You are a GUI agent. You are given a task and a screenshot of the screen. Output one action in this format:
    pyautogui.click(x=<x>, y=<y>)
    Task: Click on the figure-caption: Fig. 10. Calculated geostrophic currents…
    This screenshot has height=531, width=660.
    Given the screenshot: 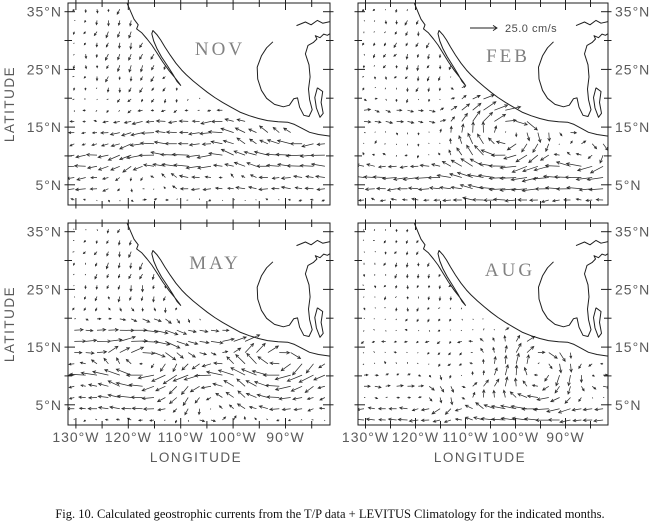 What is the action you would take?
    pyautogui.click(x=330, y=514)
    